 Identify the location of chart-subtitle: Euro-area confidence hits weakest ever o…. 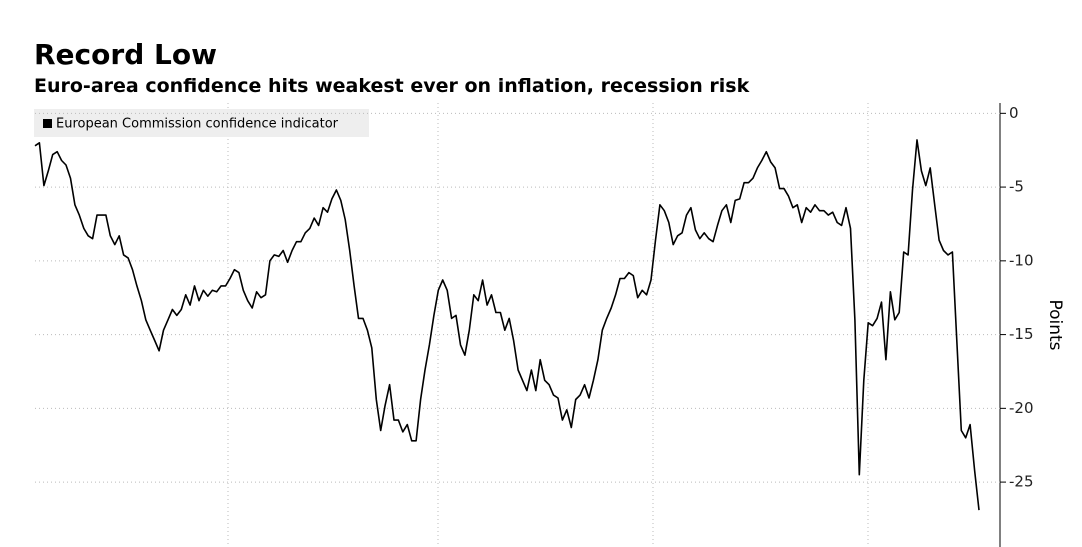
(392, 86).